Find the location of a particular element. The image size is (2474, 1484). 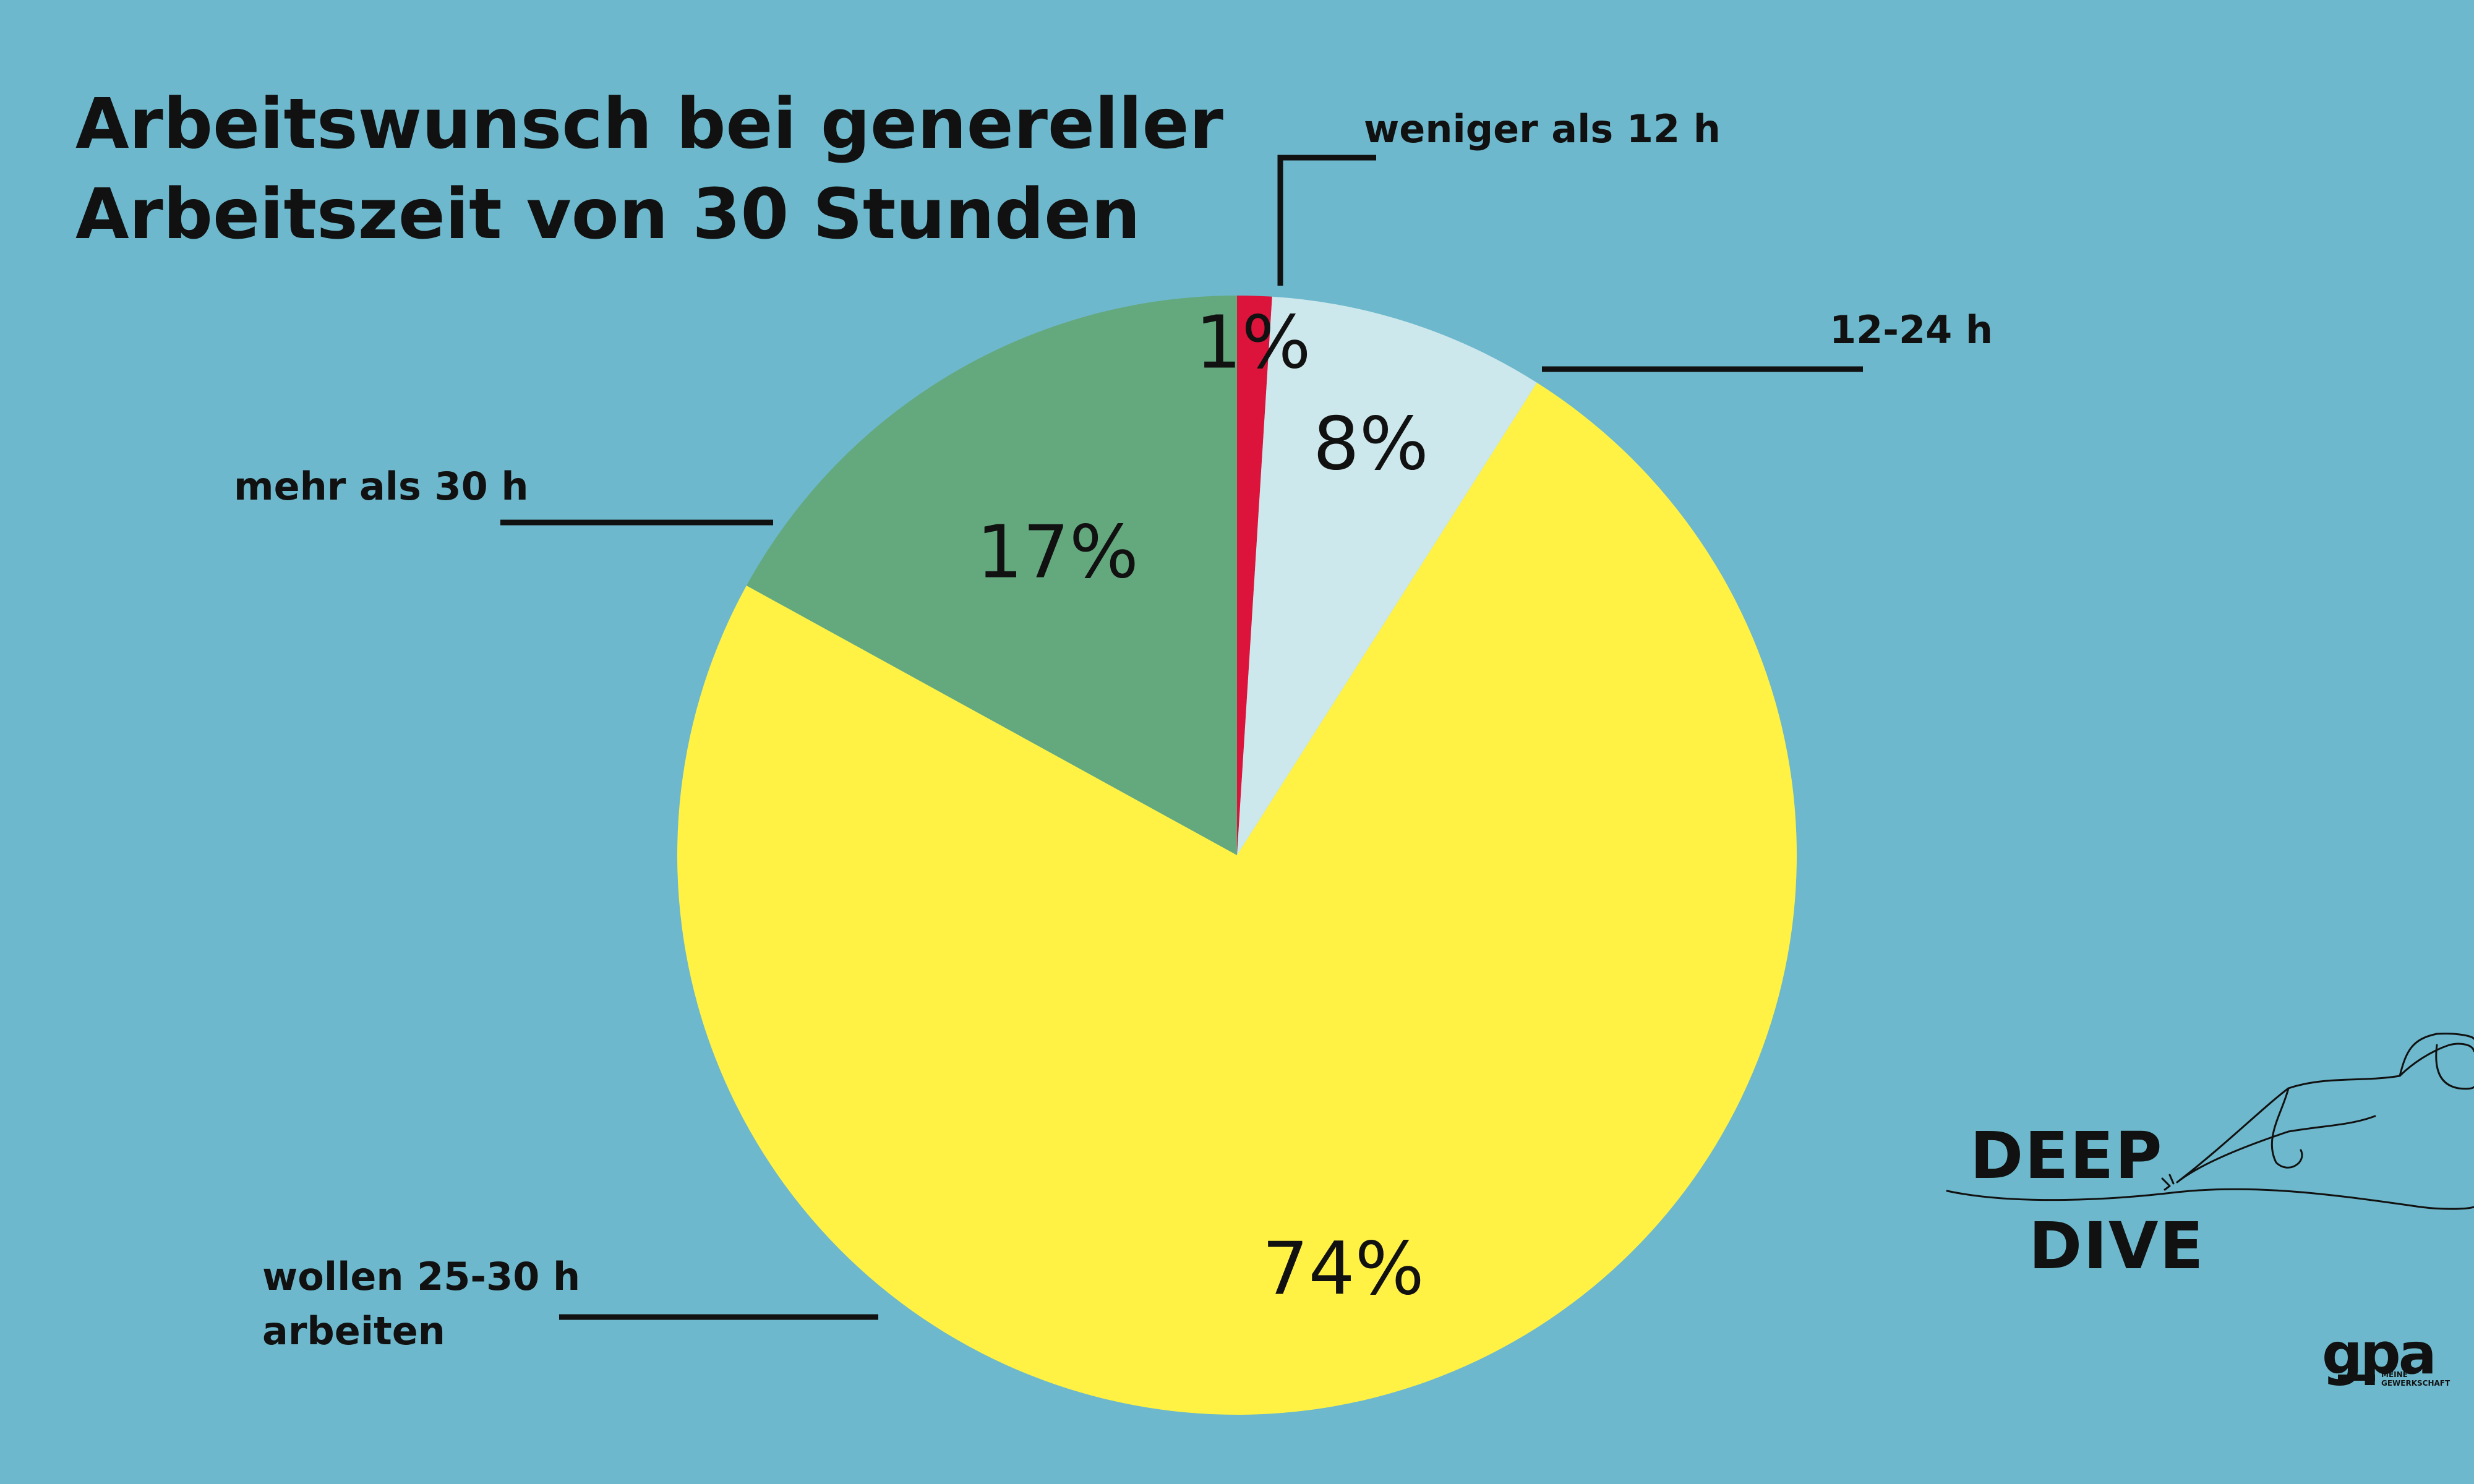

category-label-weniger: weniger als 12 h is located at coordinates (1542, 128).